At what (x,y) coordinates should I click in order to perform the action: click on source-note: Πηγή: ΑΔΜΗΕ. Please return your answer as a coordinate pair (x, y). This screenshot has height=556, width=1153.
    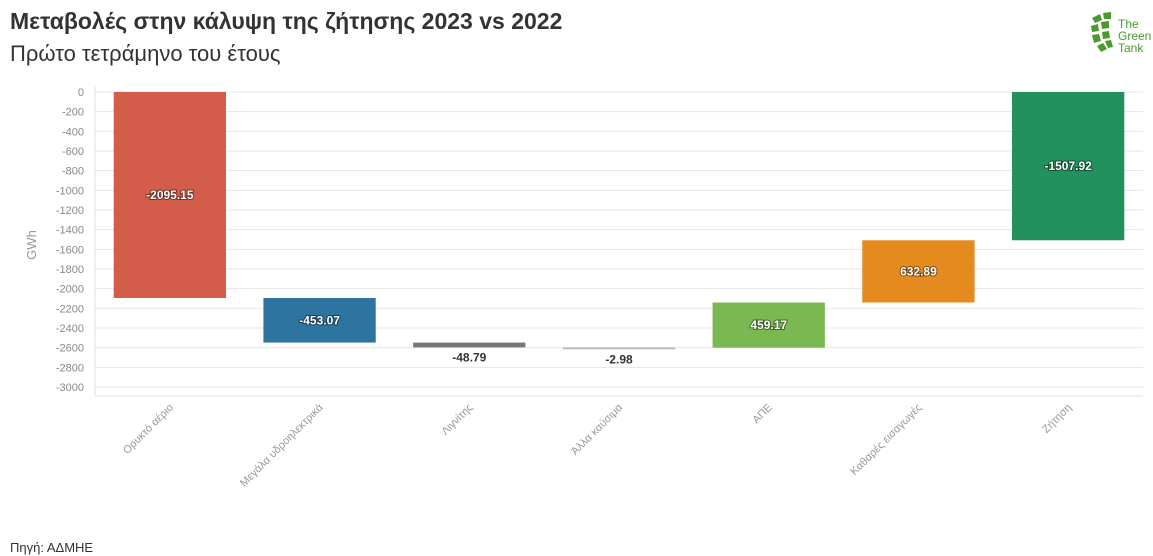
    Looking at the image, I should click on (52, 547).